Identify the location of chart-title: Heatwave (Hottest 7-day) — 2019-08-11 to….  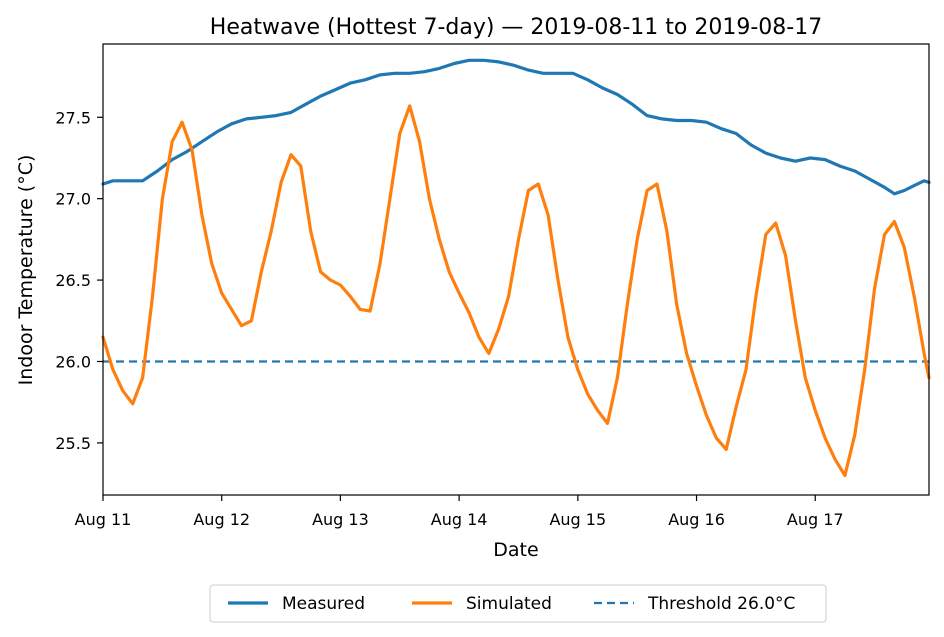
(516, 27).